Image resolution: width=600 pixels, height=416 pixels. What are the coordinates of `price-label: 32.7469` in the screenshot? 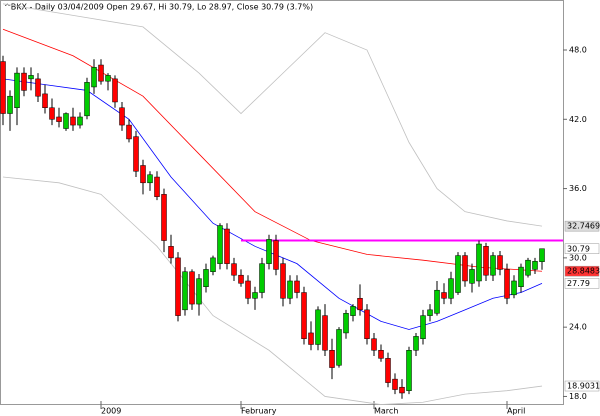 It's located at (583, 226).